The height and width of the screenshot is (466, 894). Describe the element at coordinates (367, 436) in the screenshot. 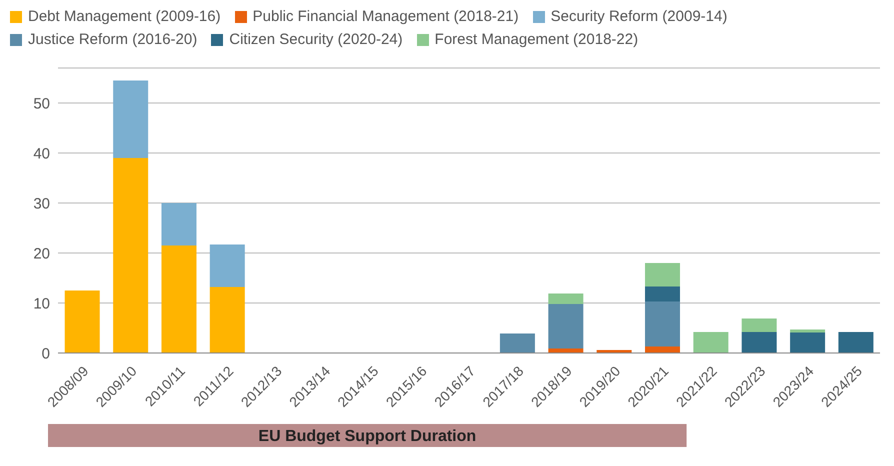

I see `text: EU Budget Support Duration` at that location.